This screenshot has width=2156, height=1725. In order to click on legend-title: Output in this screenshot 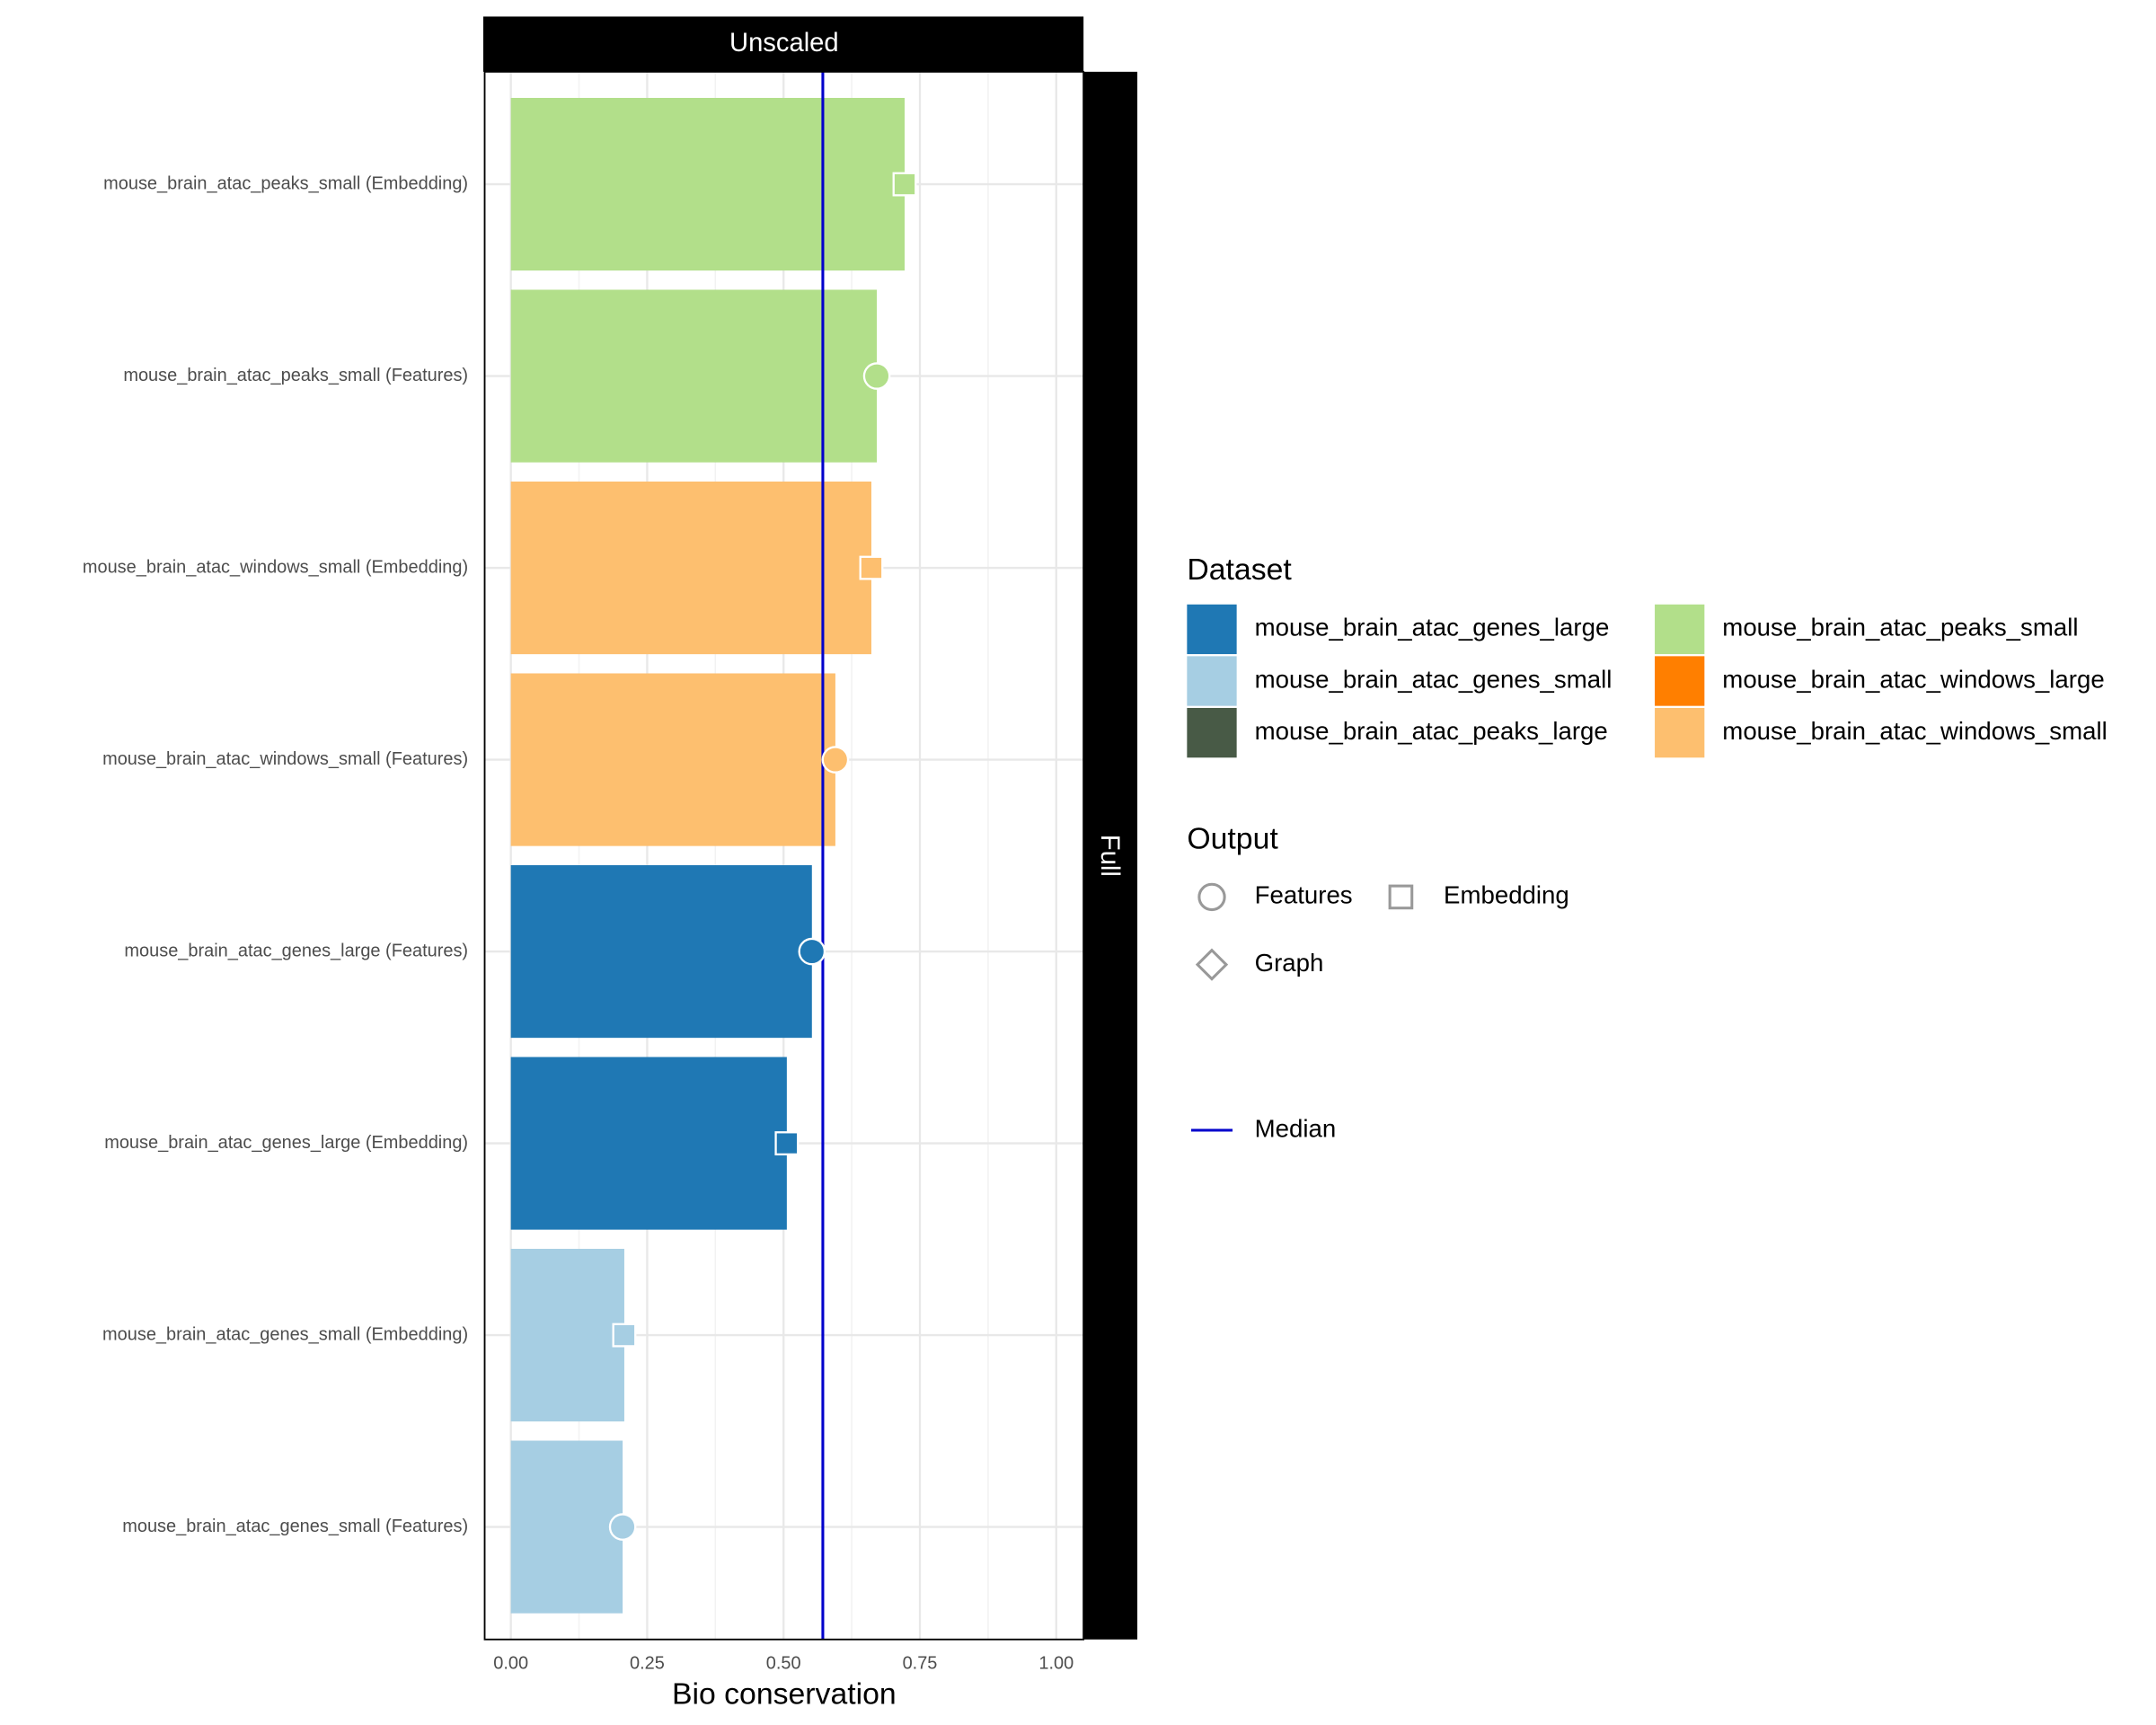, I will do `click(1232, 838)`.